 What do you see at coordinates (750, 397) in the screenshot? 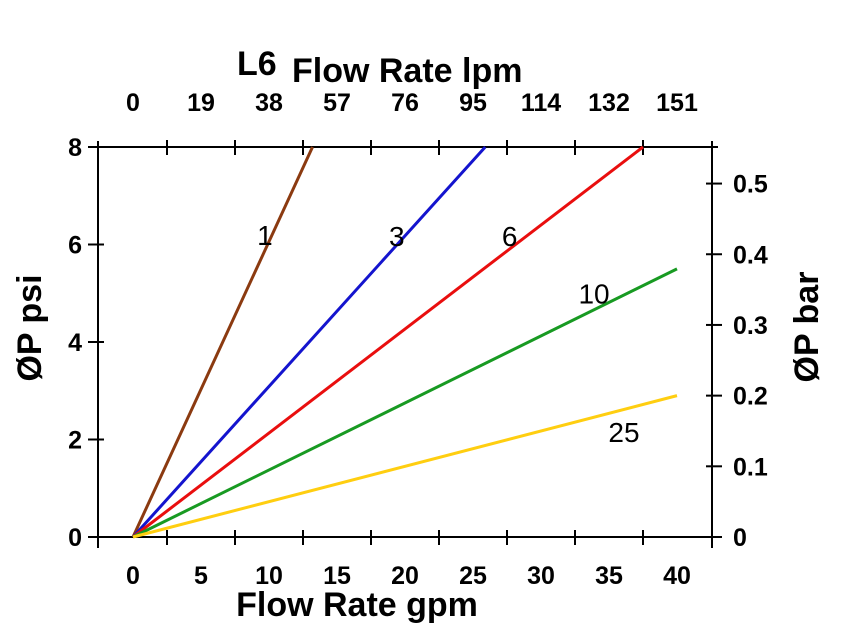
I see `right-axis-tick-label: 0.2` at bounding box center [750, 397].